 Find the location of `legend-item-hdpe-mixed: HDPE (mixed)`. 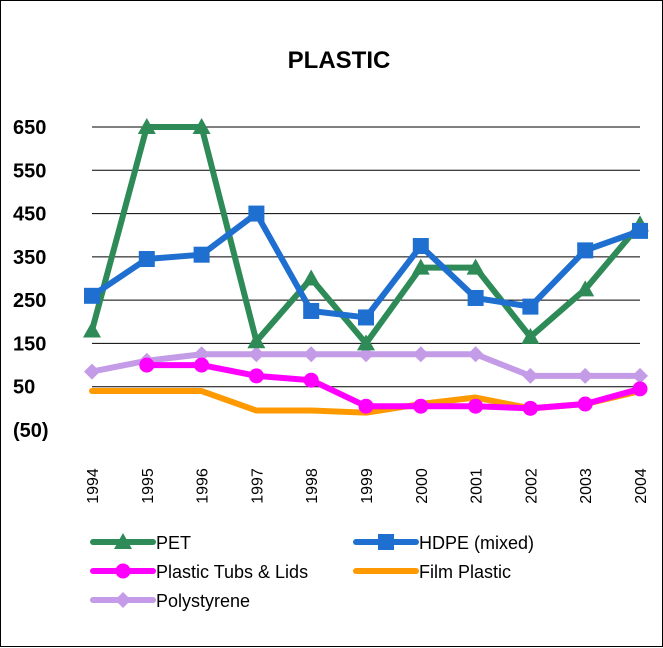

legend-item-hdpe-mixed: HDPE (mixed) is located at coordinates (443, 543).